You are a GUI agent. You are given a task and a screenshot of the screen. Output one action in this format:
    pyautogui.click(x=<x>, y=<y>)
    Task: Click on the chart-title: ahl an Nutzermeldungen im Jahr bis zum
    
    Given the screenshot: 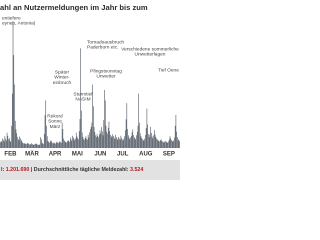 What is the action you would take?
    pyautogui.click(x=74, y=7)
    